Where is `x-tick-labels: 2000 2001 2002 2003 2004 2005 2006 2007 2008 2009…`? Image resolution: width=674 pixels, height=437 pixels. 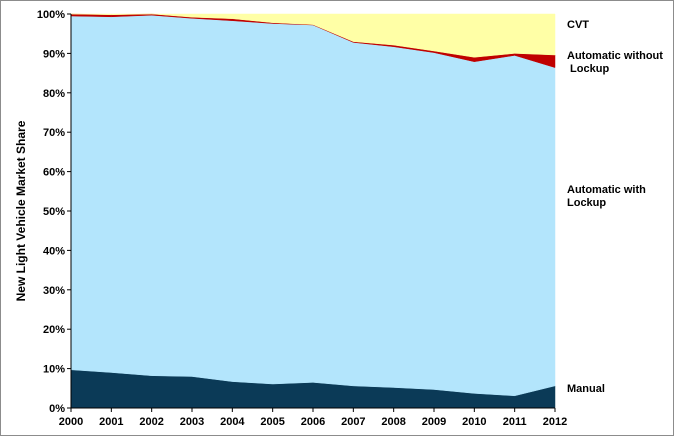
x-tick-labels: 2000 2001 2002 2003 2004 2005 2006 2007 2008 2009… is located at coordinates (313, 422).